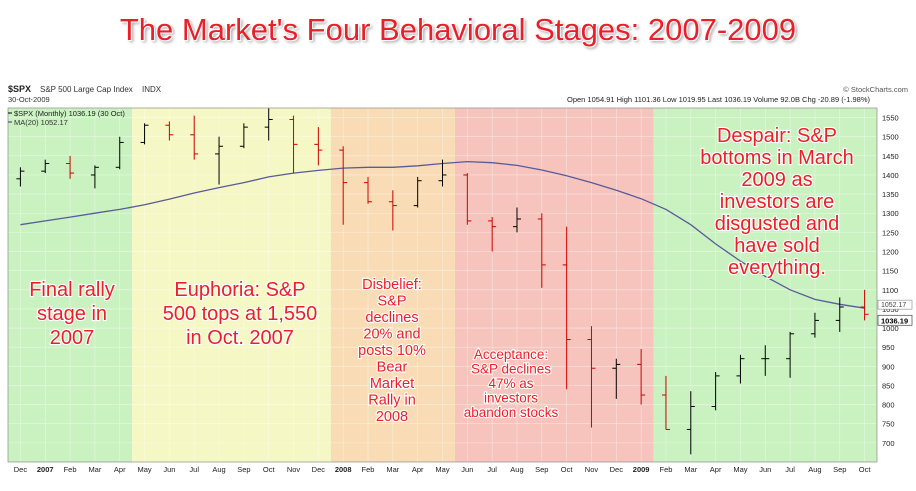 The height and width of the screenshot is (491, 916). What do you see at coordinates (777, 202) in the screenshot?
I see `annotation-line: investors are` at bounding box center [777, 202].